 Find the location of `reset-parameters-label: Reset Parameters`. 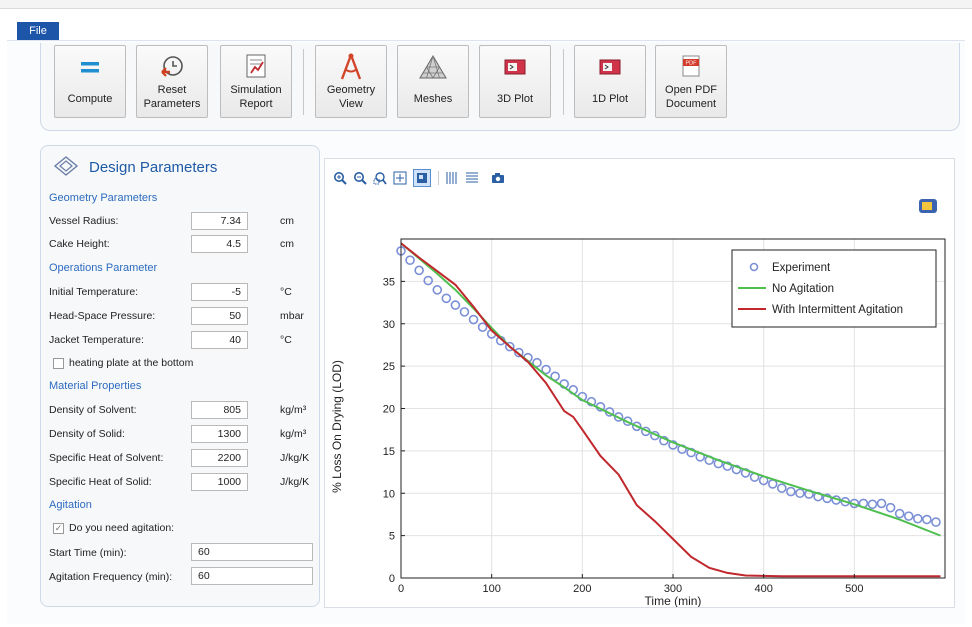

reset-parameters-label: Reset Parameters is located at coordinates (172, 97).